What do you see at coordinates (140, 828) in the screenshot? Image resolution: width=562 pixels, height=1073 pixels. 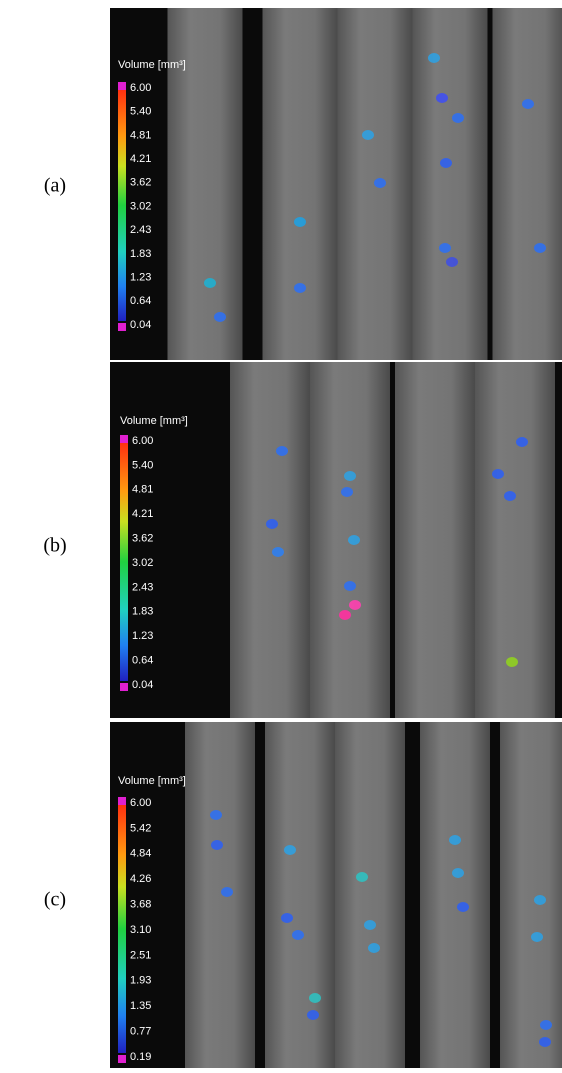 I see `colorbar-tick-label: 5.42` at bounding box center [140, 828].